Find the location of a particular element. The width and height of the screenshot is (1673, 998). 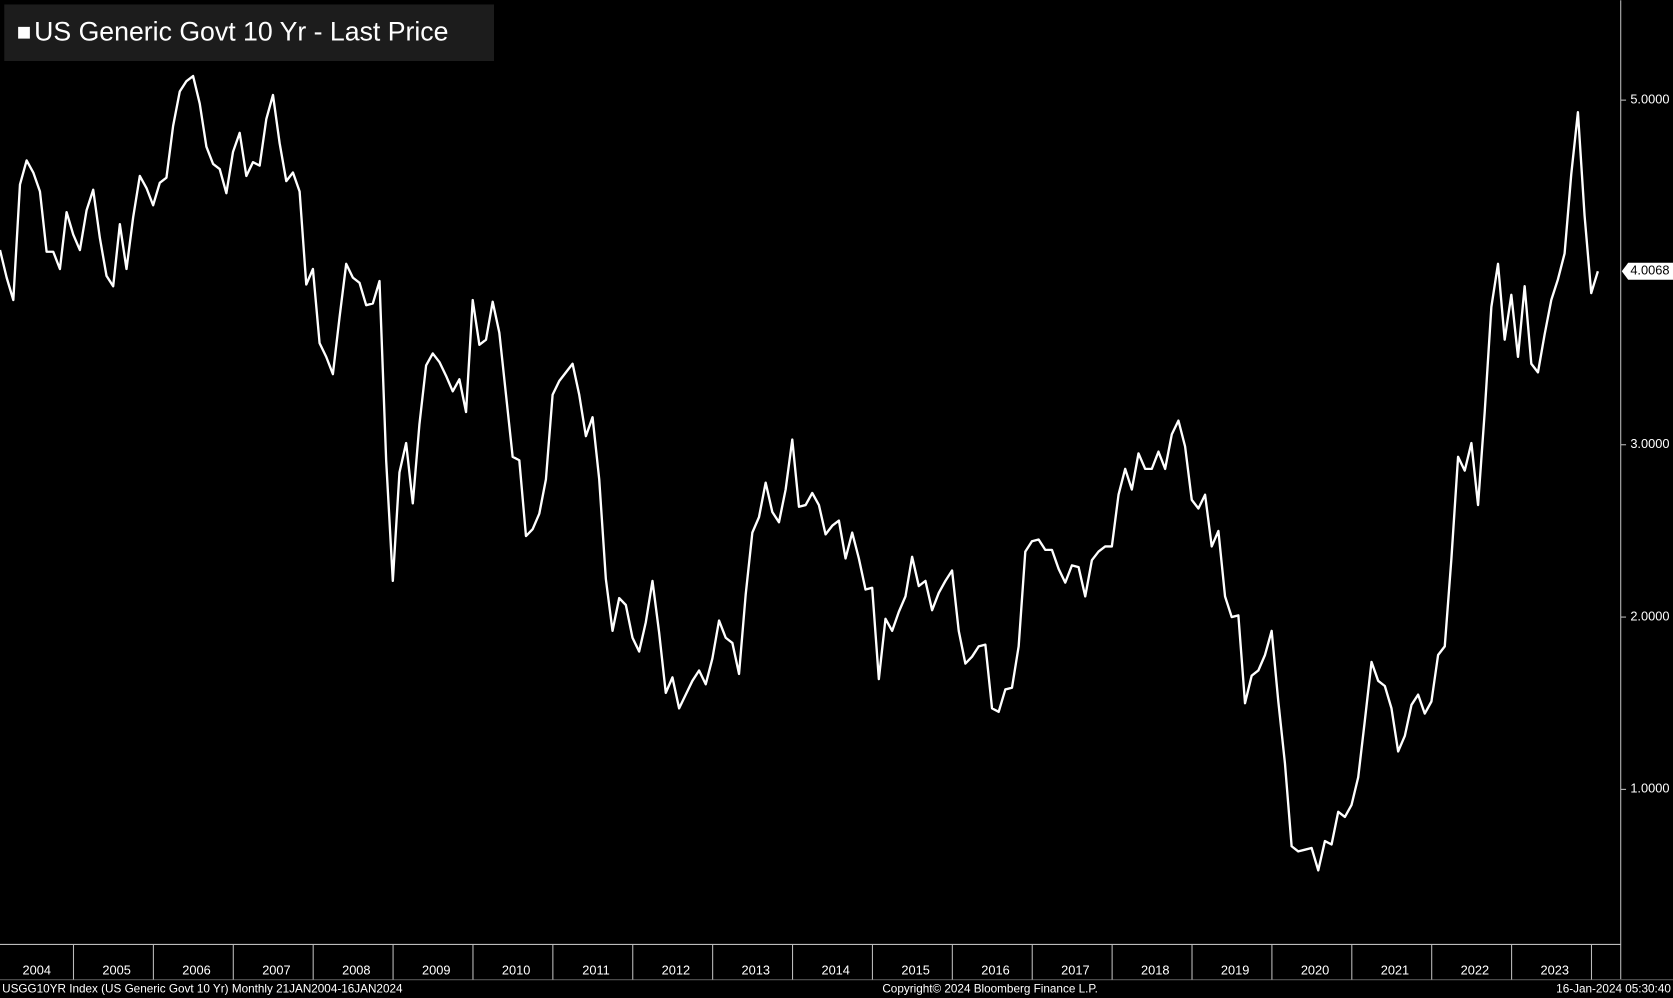

x-tick-label: 2017 is located at coordinates (1075, 970).